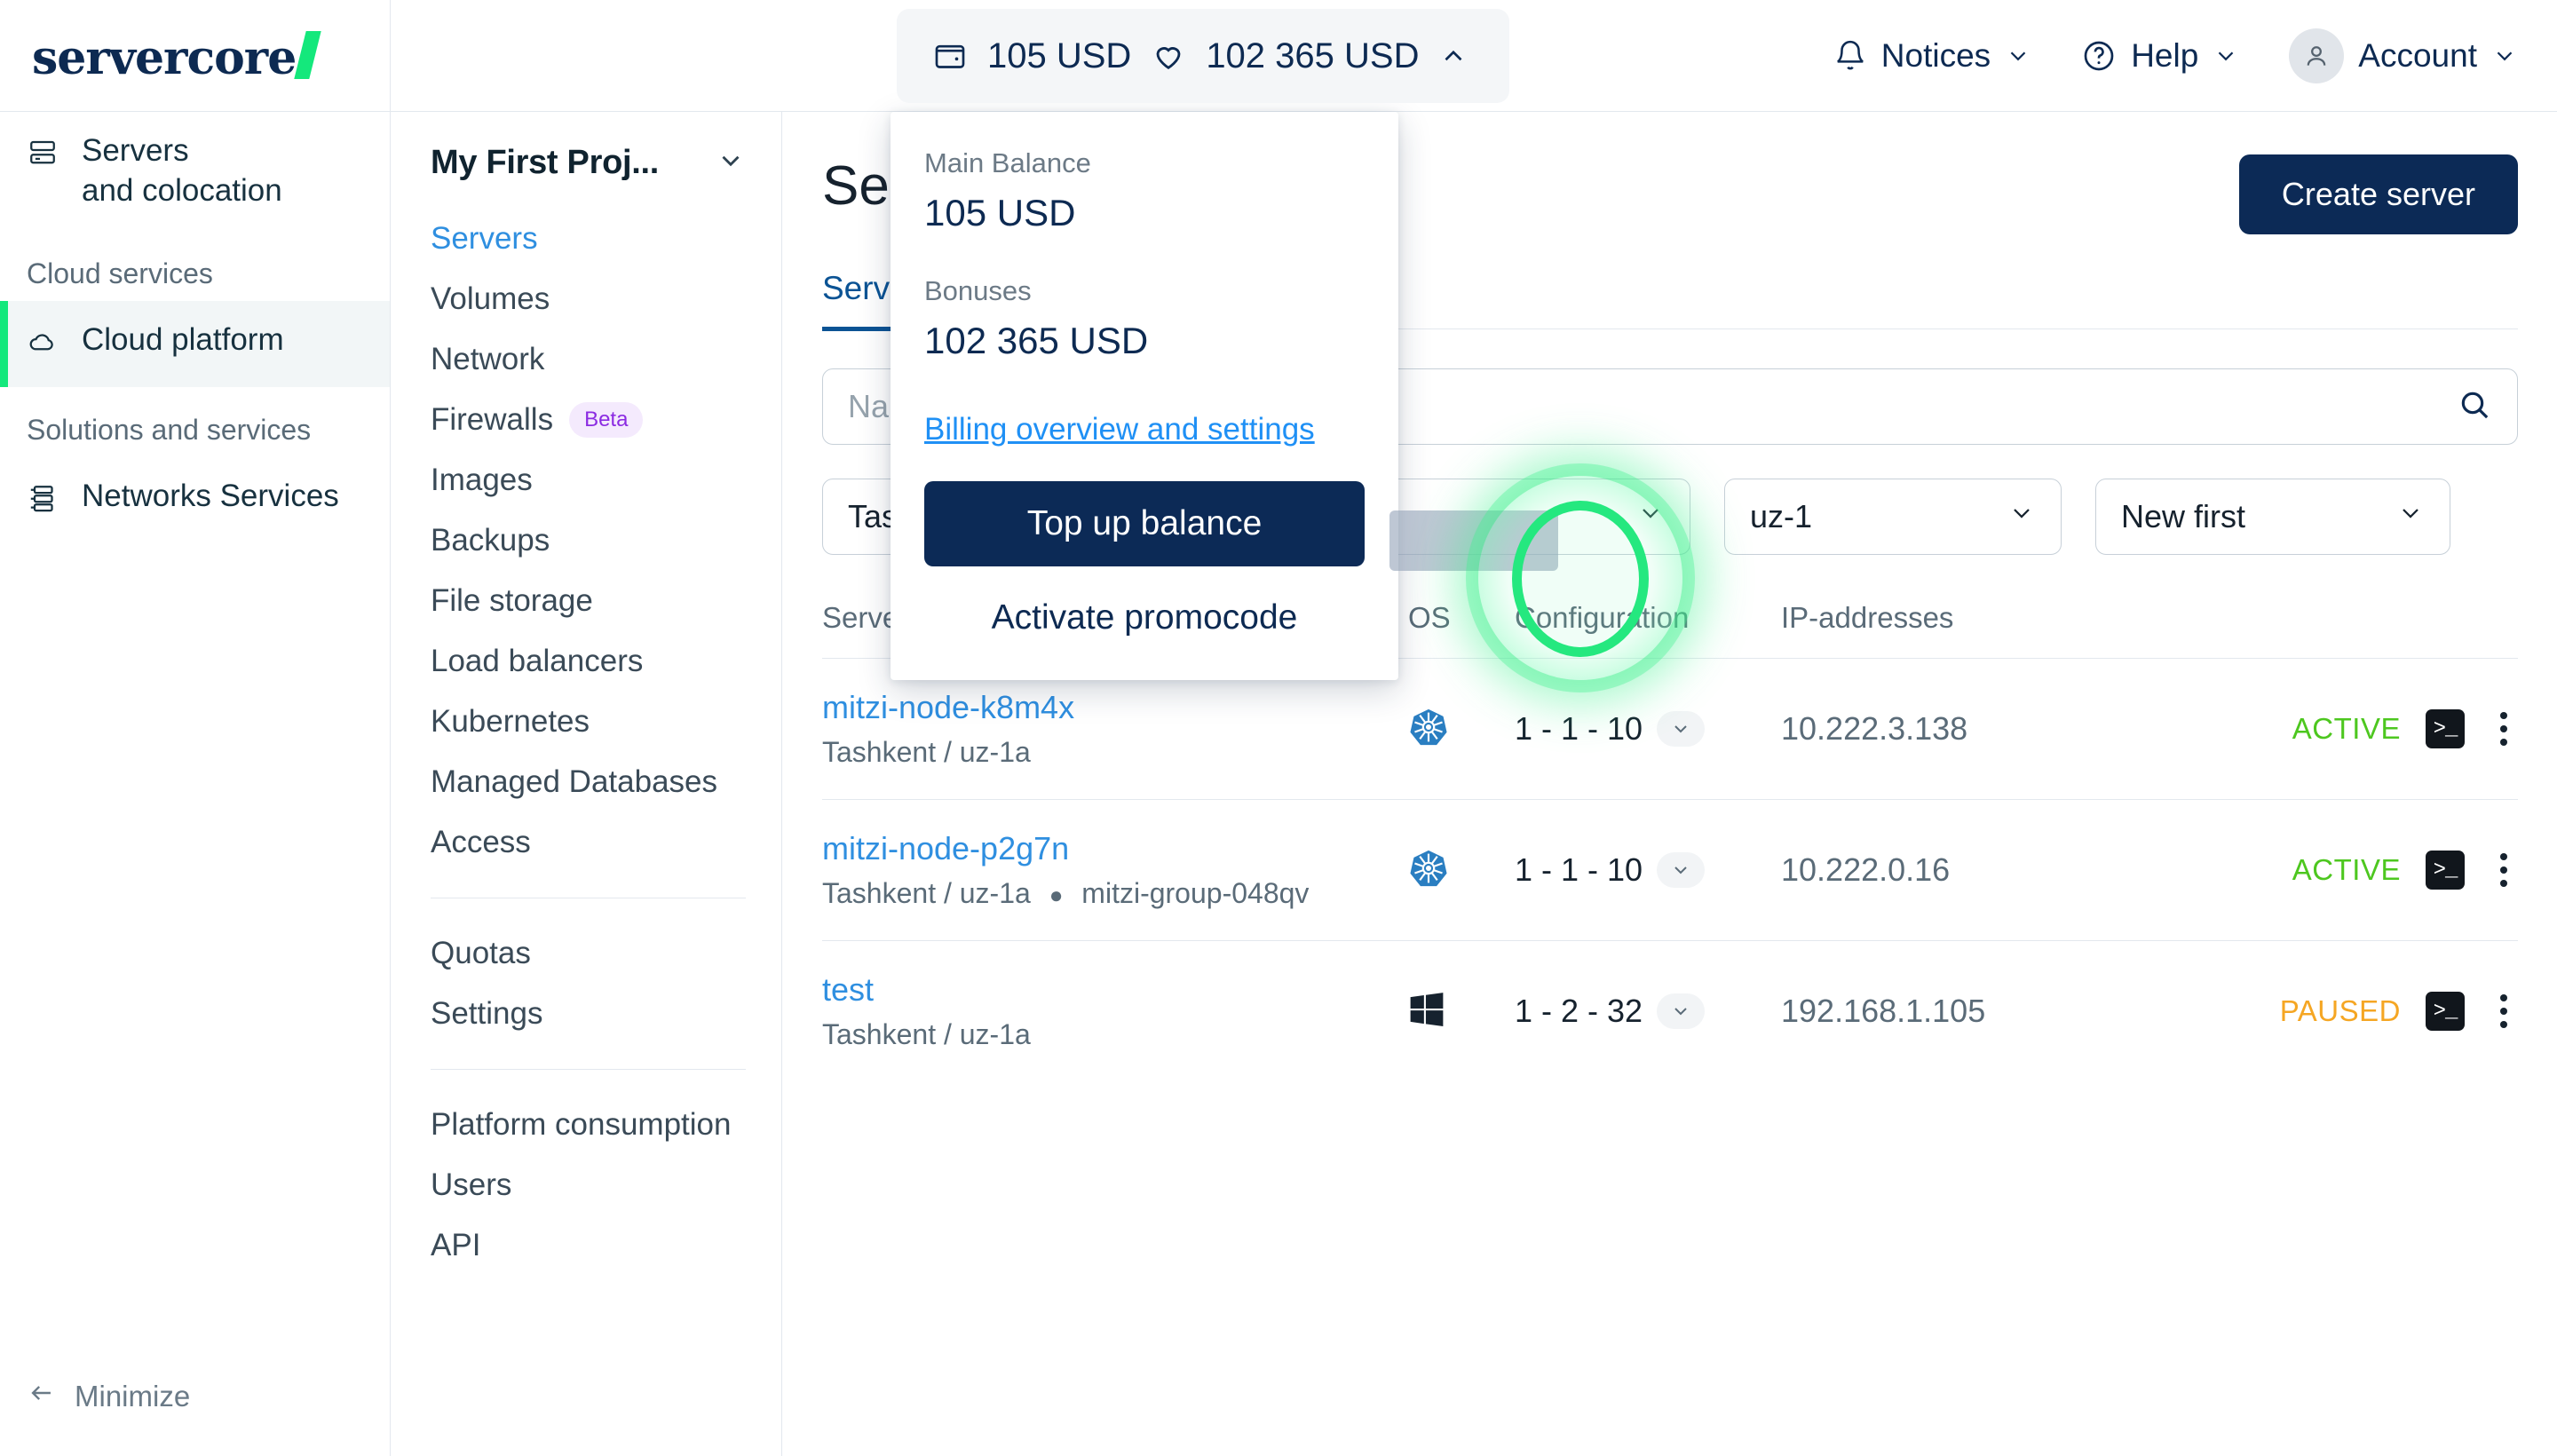 The image size is (2557, 1456). Describe the element at coordinates (1875, 728) in the screenshot. I see `server-ip: 10.222.3.138` at that location.